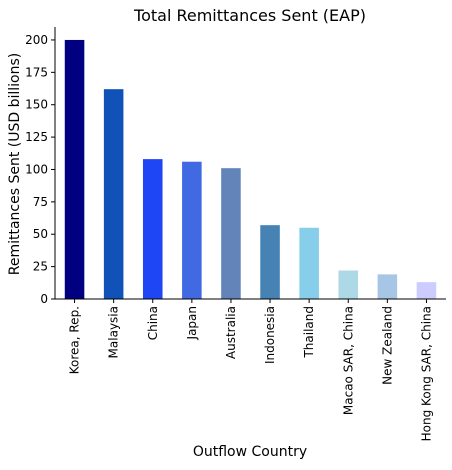 The image size is (452, 470). I want to click on y-tick-label: 125, so click(36, 137).